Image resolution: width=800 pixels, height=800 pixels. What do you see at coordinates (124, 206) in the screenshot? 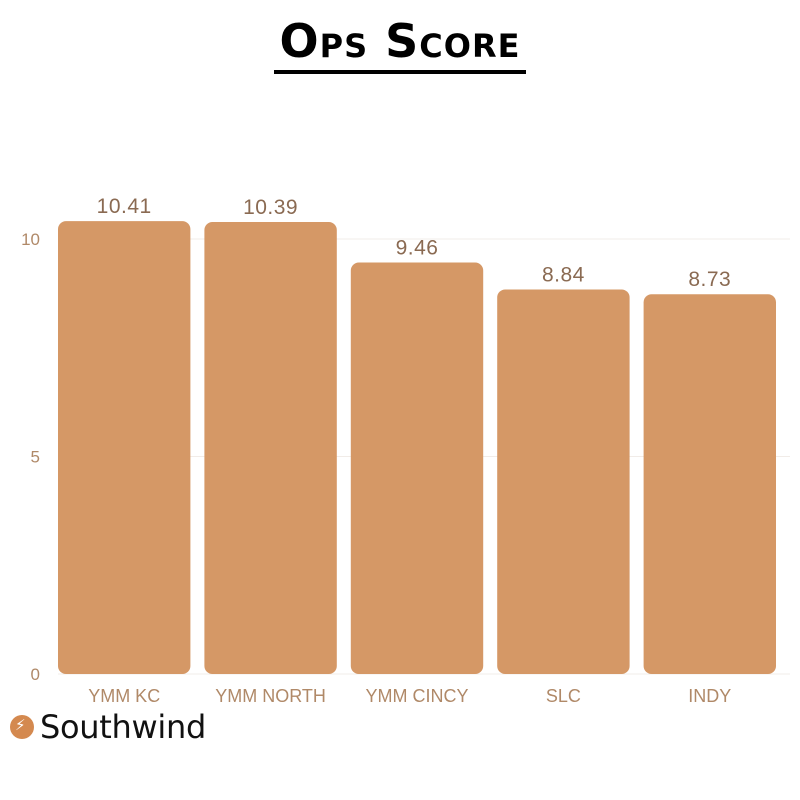
I see `data-label: 10.41` at bounding box center [124, 206].